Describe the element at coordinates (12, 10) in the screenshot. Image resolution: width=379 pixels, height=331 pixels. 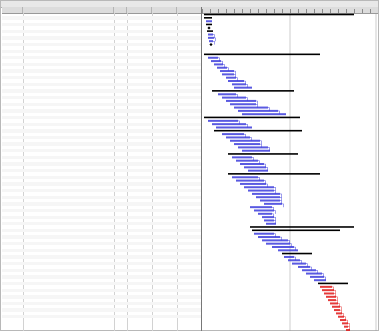
I see `column-header-id` at that location.